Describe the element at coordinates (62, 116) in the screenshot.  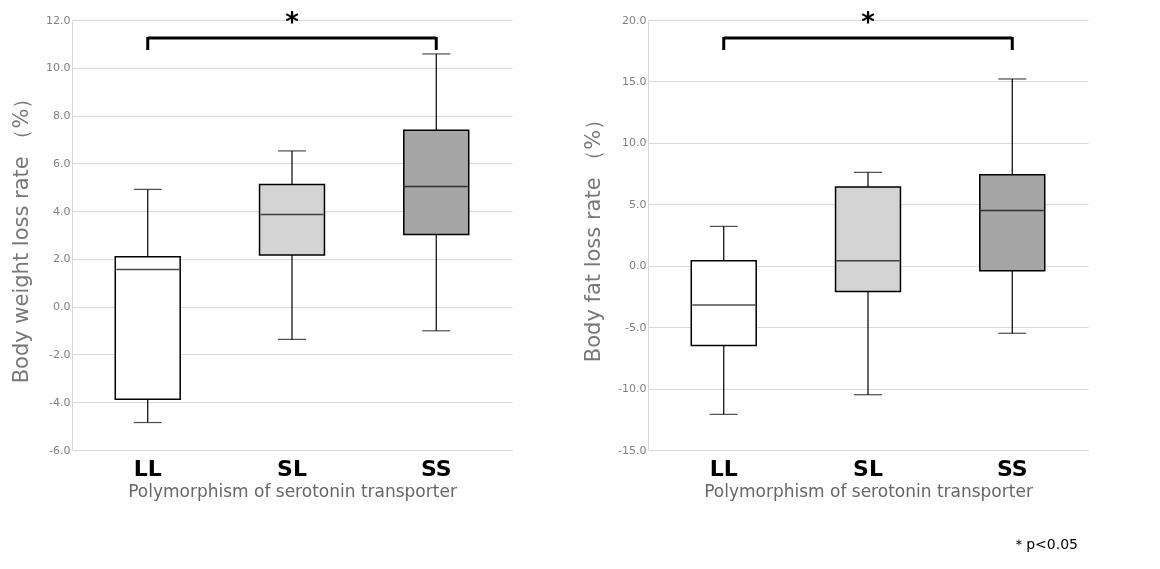
I see `y-tick-label: 8.0` at that location.